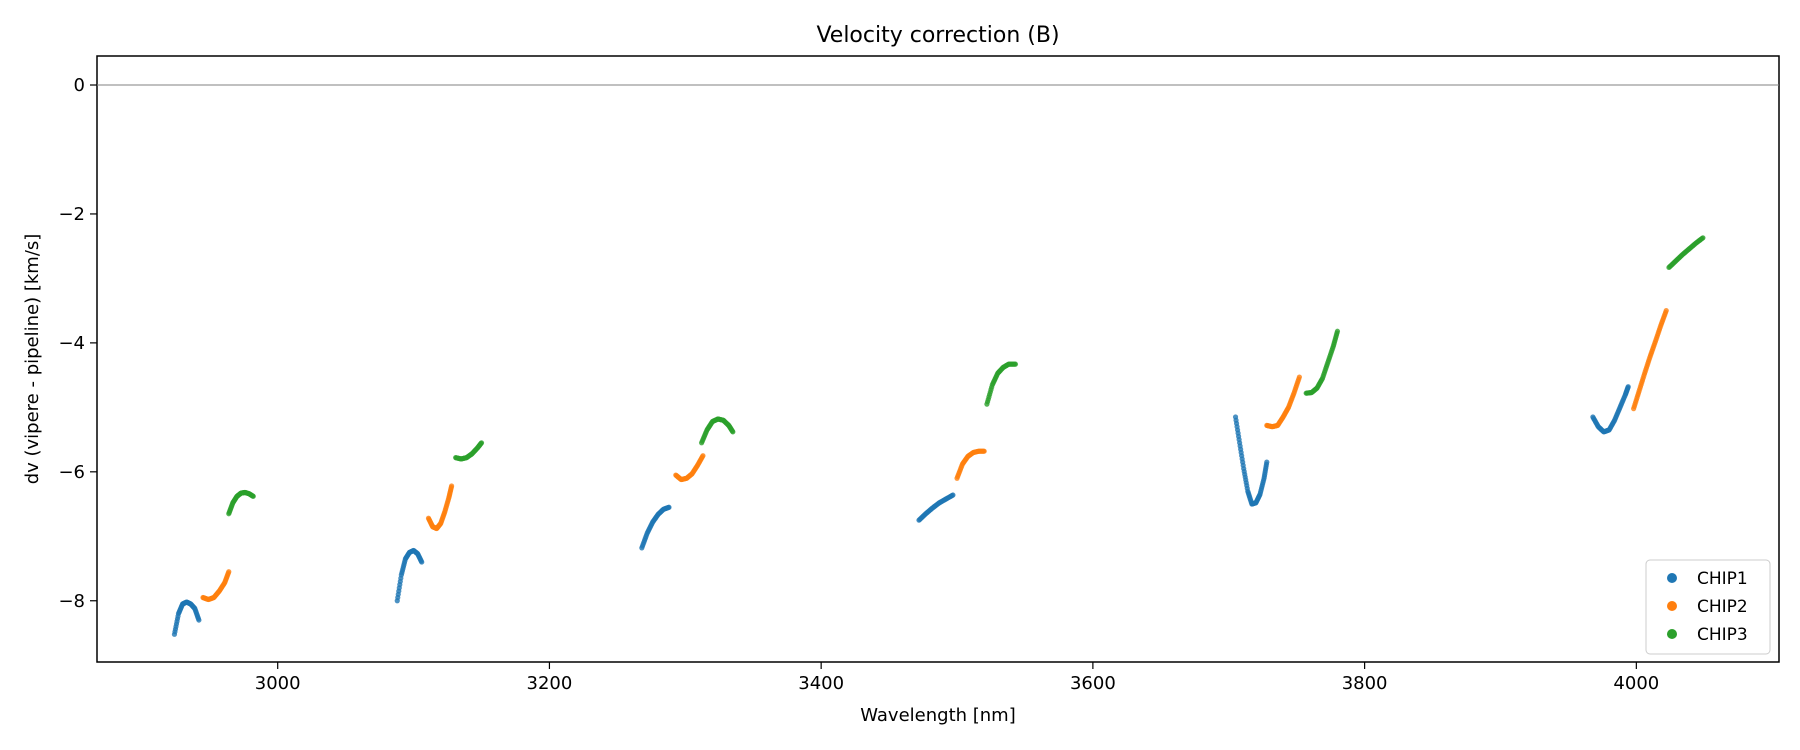 This screenshot has height=750, width=1800. Describe the element at coordinates (938, 715) in the screenshot. I see `x-axis-label: Wavelength [nm]` at that location.